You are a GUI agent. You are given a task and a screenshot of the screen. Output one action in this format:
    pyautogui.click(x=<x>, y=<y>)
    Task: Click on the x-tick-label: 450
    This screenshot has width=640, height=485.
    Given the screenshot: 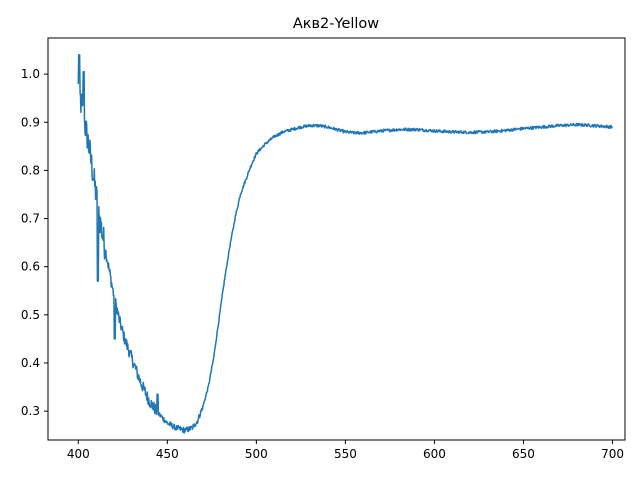 What is the action you would take?
    pyautogui.click(x=167, y=454)
    